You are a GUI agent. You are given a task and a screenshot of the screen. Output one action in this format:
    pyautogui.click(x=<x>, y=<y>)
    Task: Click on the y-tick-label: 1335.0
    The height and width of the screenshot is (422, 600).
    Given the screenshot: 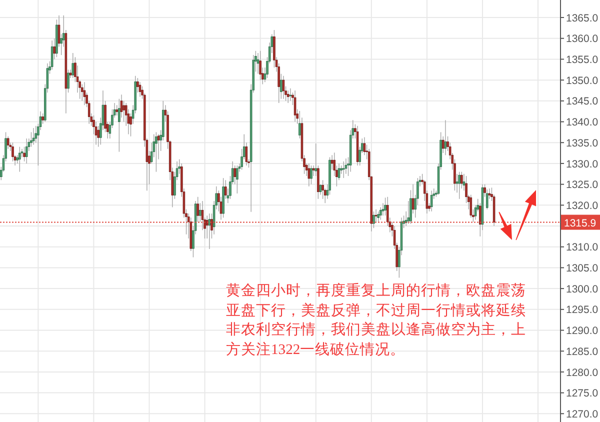 What is the action you would take?
    pyautogui.click(x=582, y=143)
    